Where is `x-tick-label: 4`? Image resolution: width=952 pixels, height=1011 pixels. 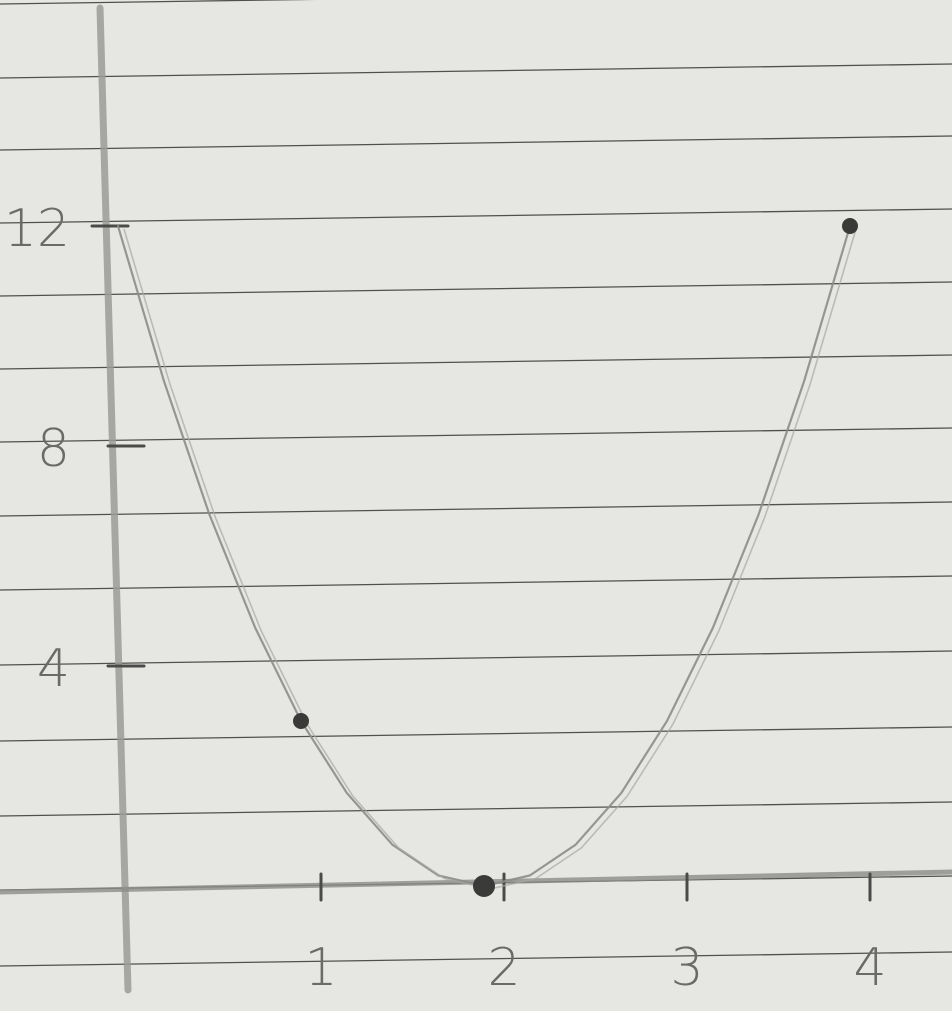 x-tick-label: 4 is located at coordinates (869, 968).